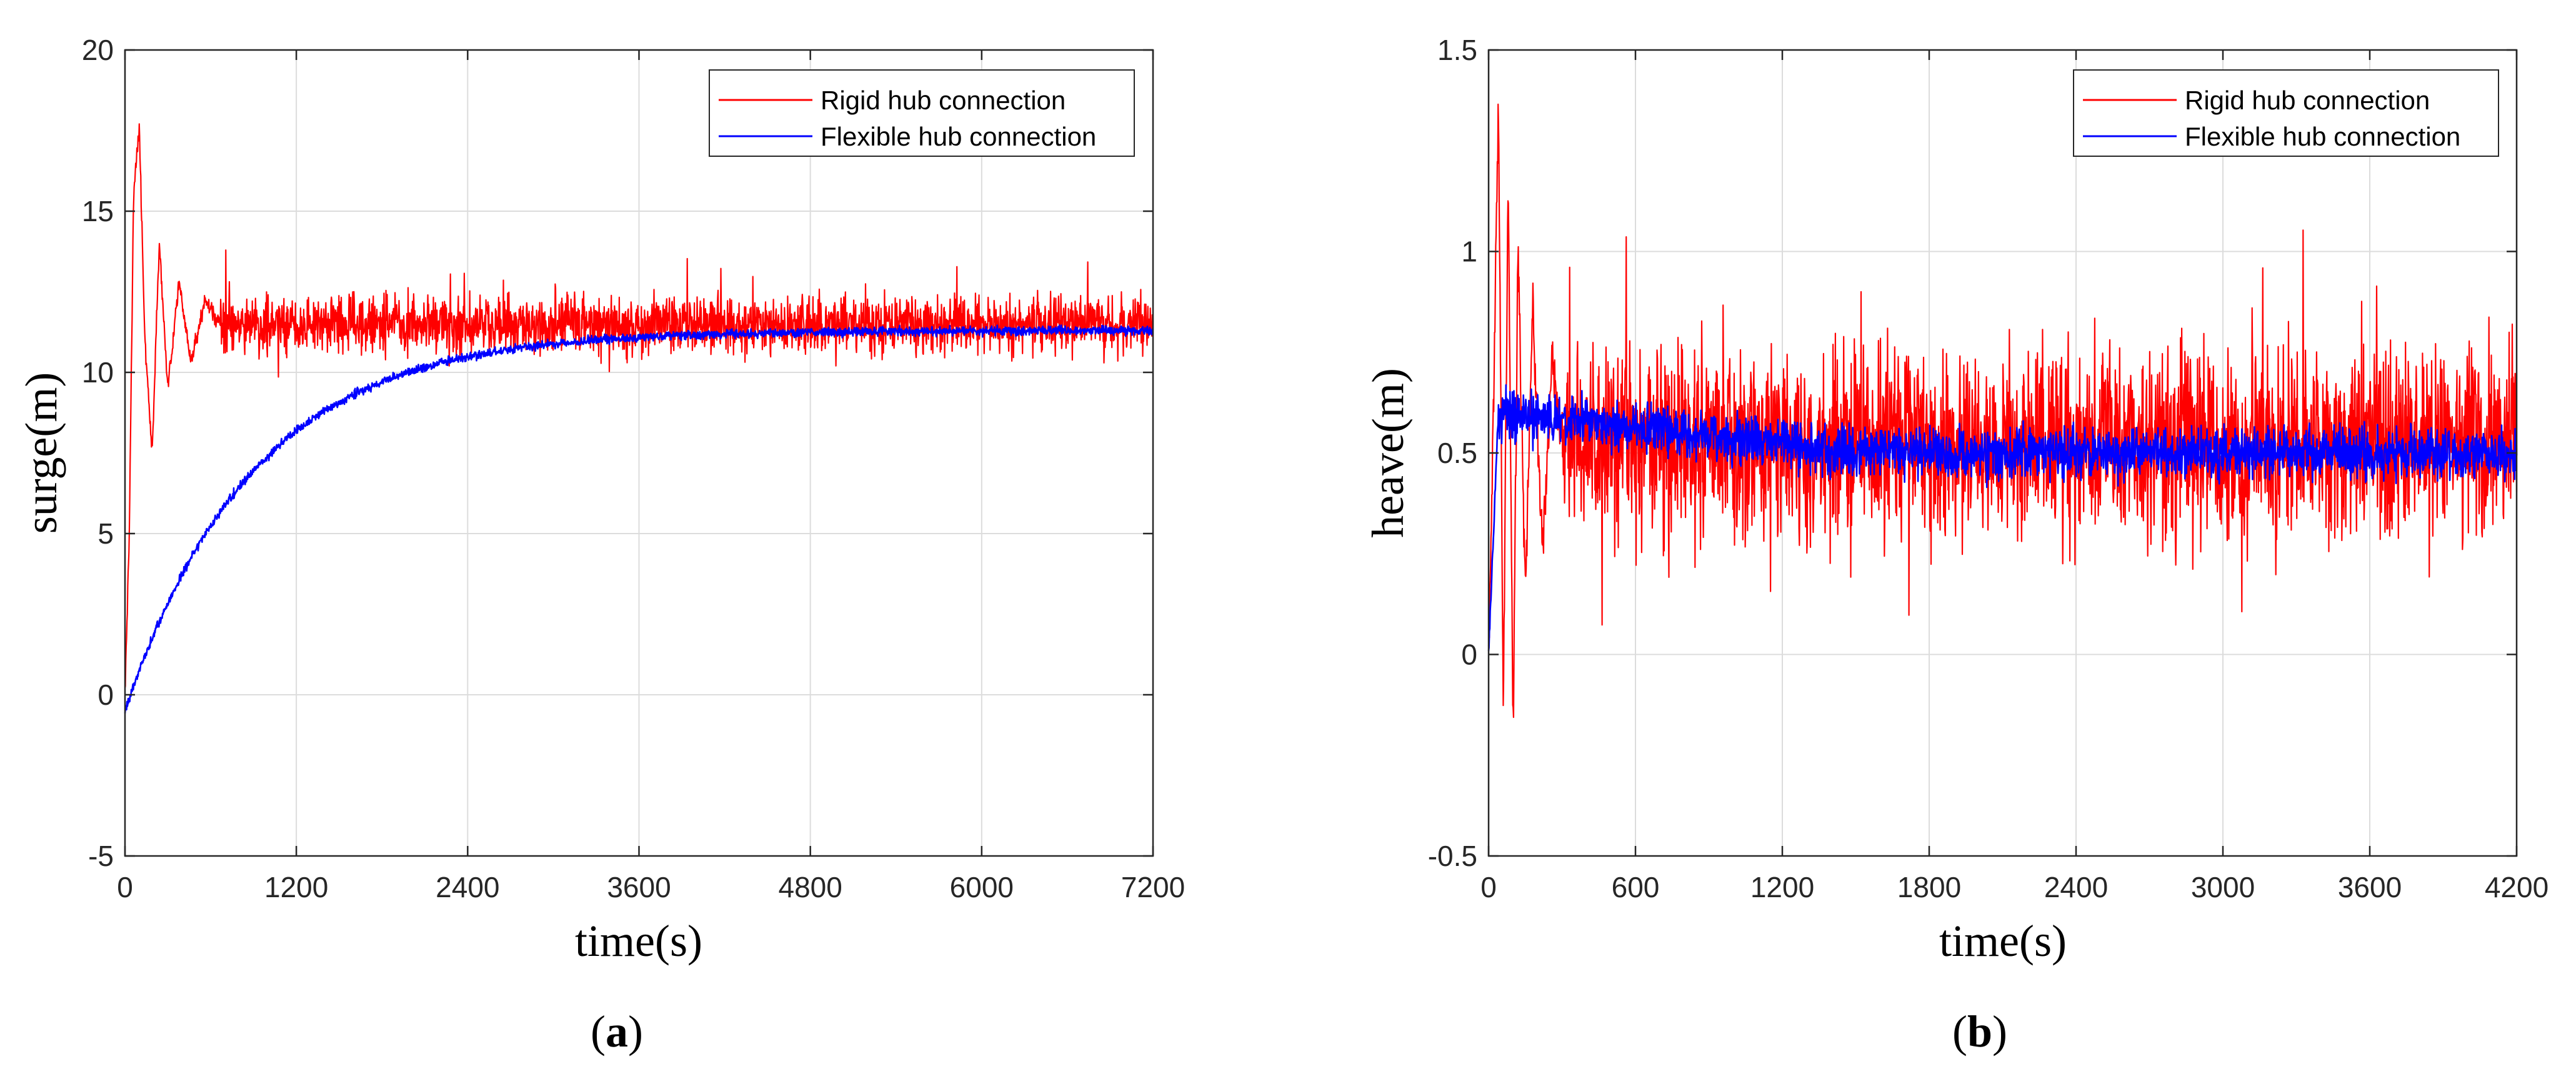 The height and width of the screenshot is (1084, 2576). What do you see at coordinates (105, 533) in the screenshot?
I see `y-tick-label: 5` at bounding box center [105, 533].